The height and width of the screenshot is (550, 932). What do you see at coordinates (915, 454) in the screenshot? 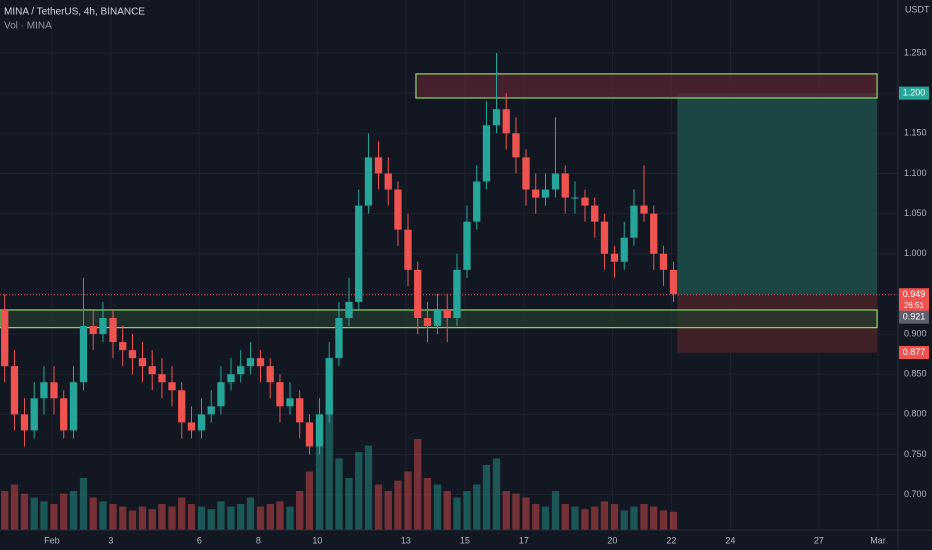
I see `y-tick-label: 0.750` at bounding box center [915, 454].